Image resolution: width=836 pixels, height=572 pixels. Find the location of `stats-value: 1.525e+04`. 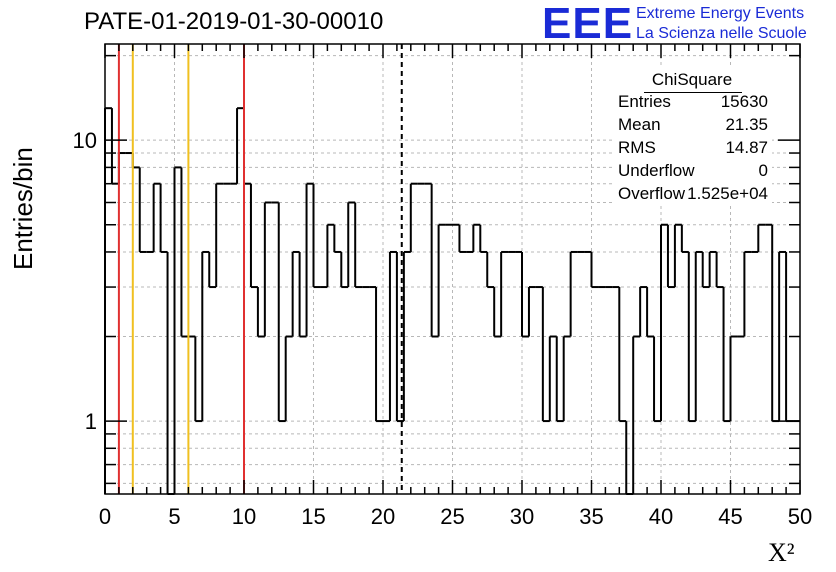

stats-value: 1.525e+04 is located at coordinates (727, 193).